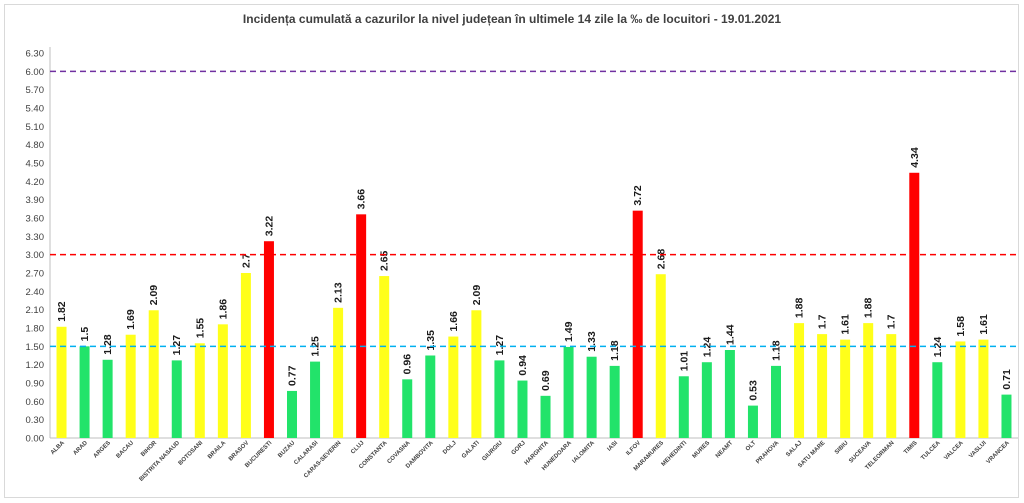  I want to click on y-tick-label: 0.90, so click(35, 384).